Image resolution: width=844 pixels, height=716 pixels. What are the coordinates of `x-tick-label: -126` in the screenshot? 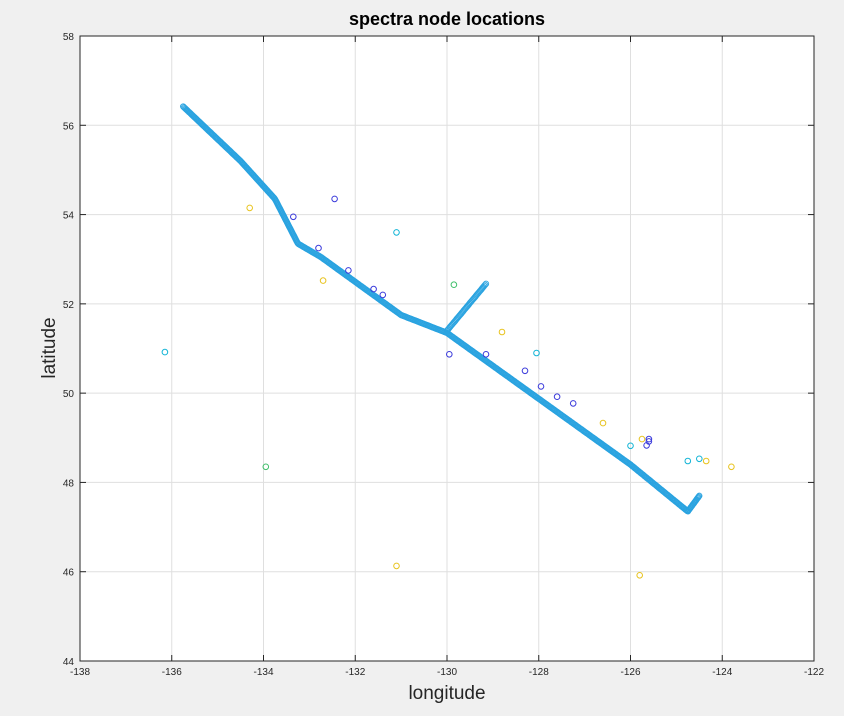 It's located at (630, 672).